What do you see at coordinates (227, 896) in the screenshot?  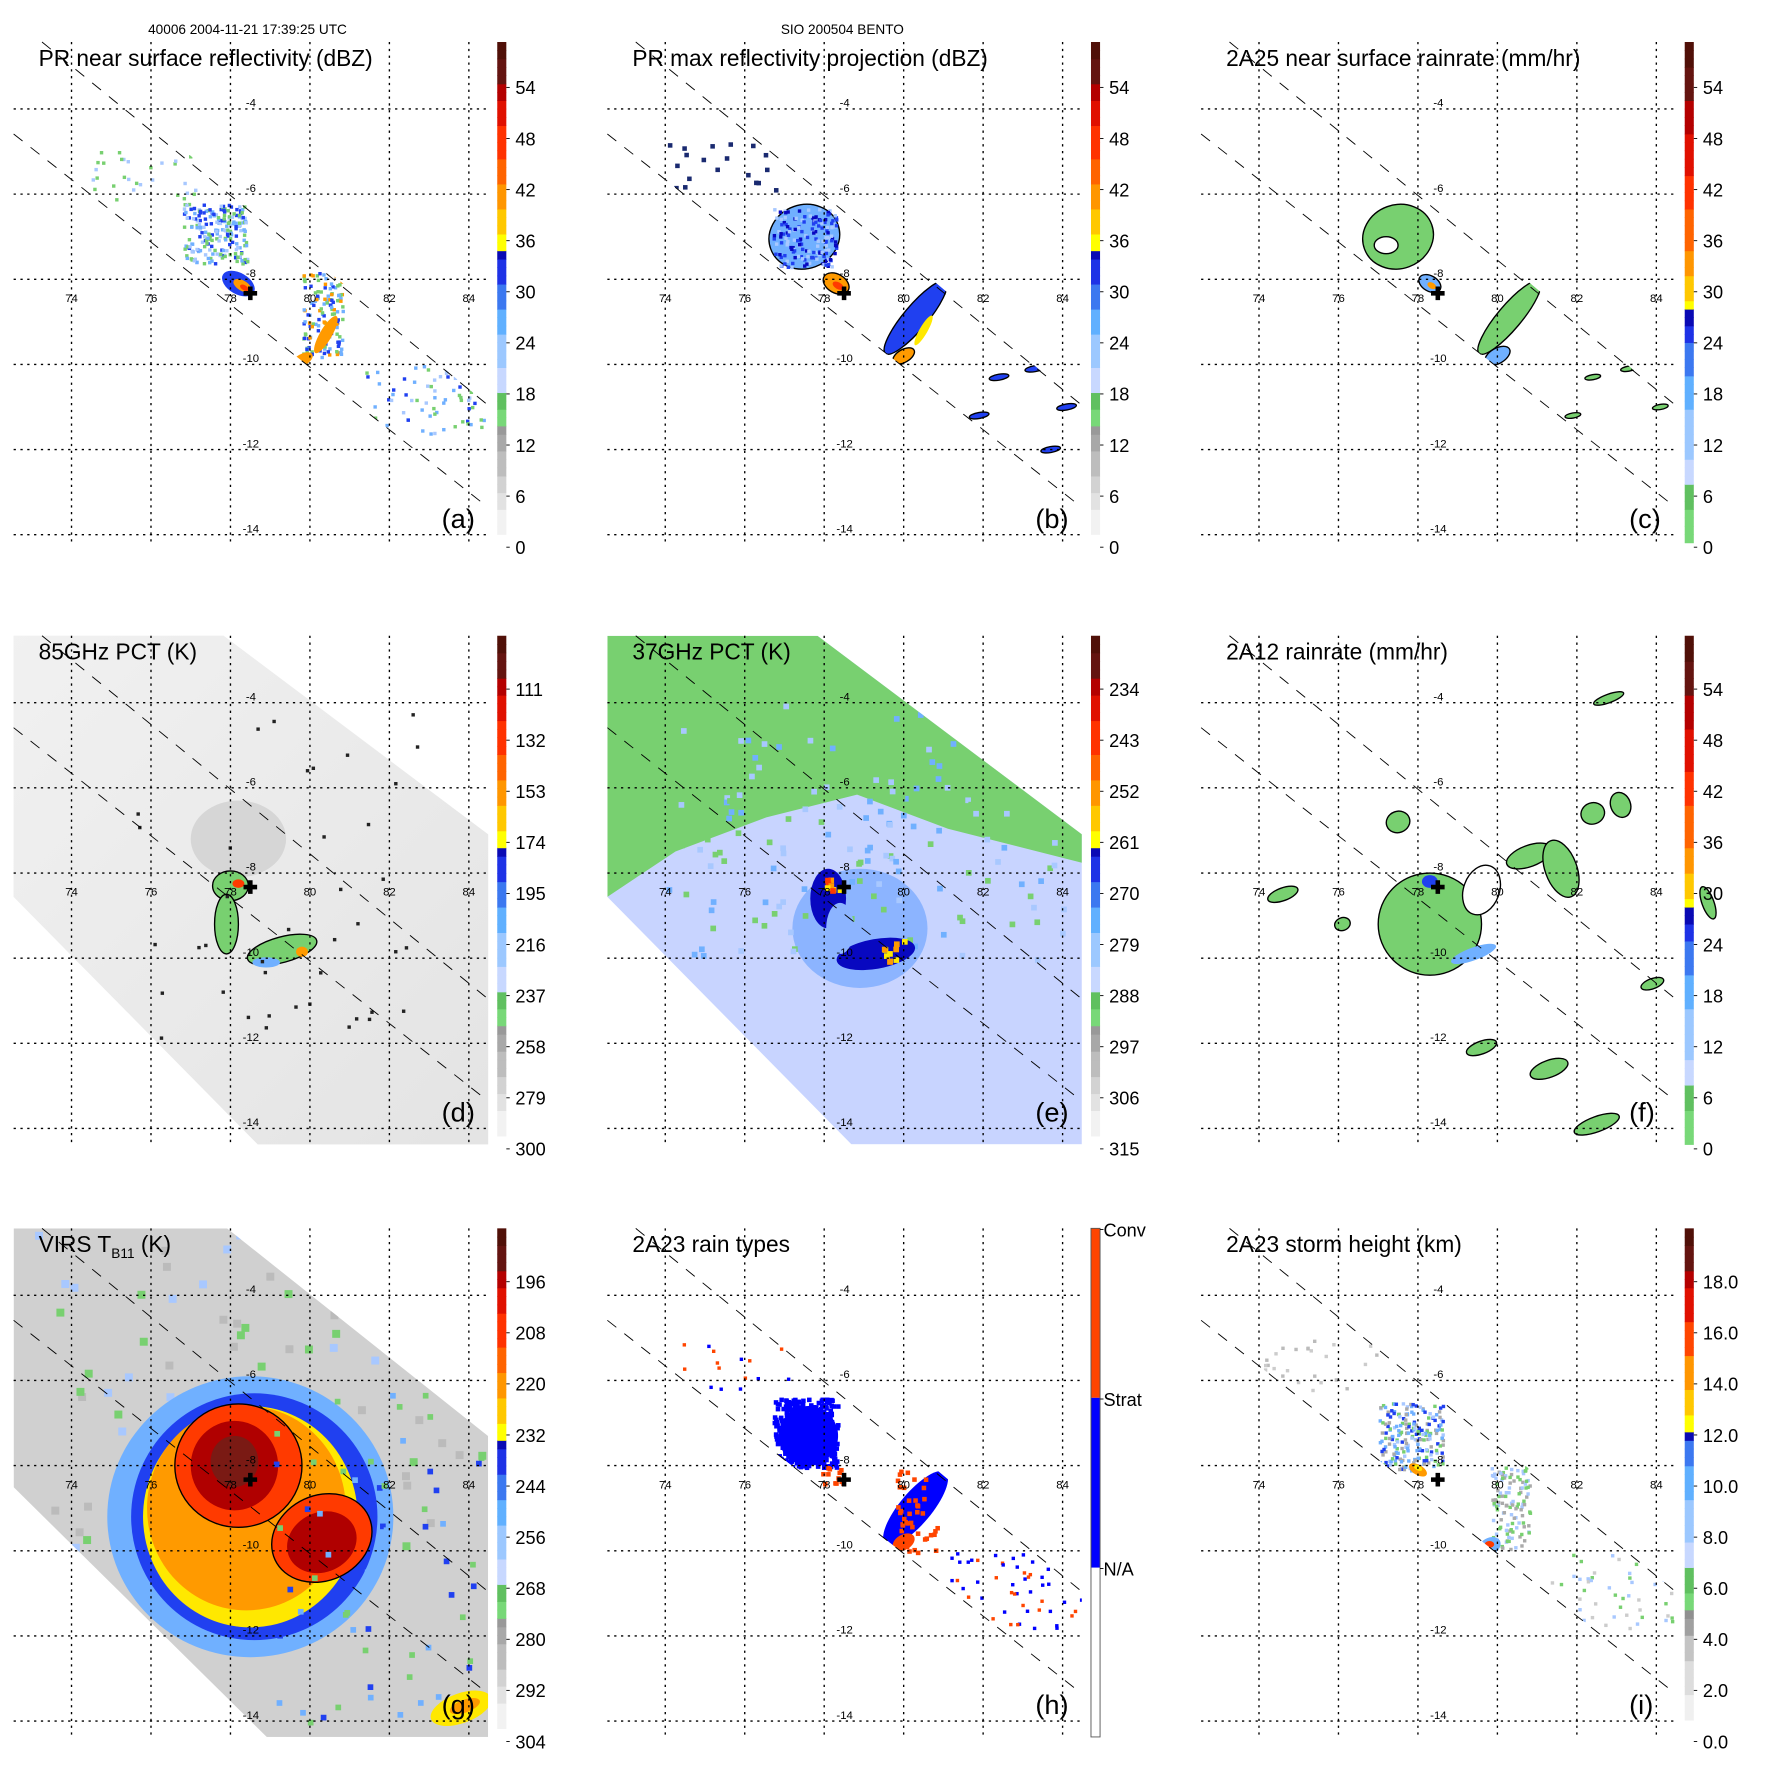 I see `cold-pixel` at bounding box center [227, 896].